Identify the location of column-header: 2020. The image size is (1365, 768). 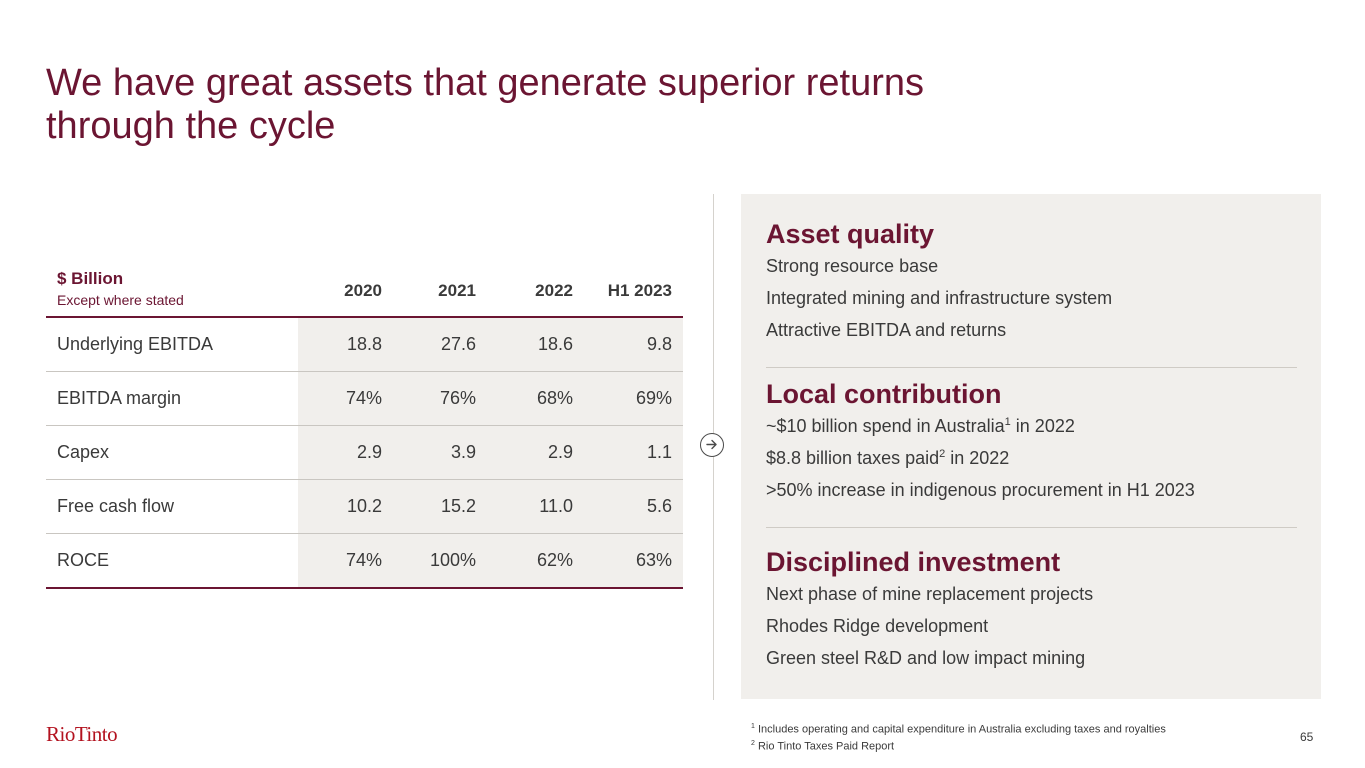
(363, 290).